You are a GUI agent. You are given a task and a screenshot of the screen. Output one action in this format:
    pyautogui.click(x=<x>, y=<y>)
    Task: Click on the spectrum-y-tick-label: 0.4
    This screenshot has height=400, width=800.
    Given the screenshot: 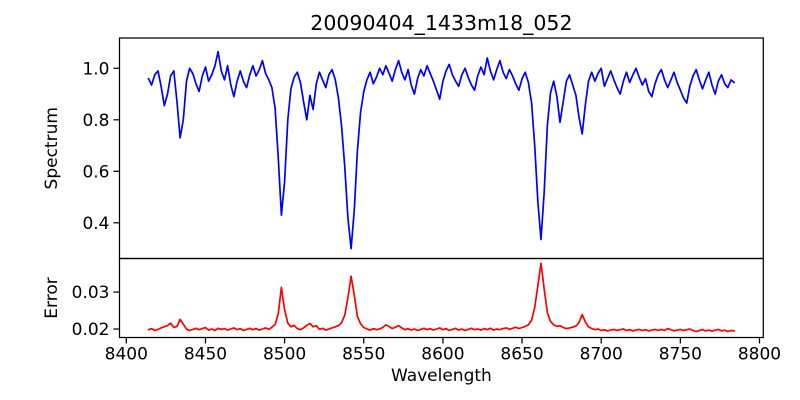 What is the action you would take?
    pyautogui.click(x=95, y=224)
    